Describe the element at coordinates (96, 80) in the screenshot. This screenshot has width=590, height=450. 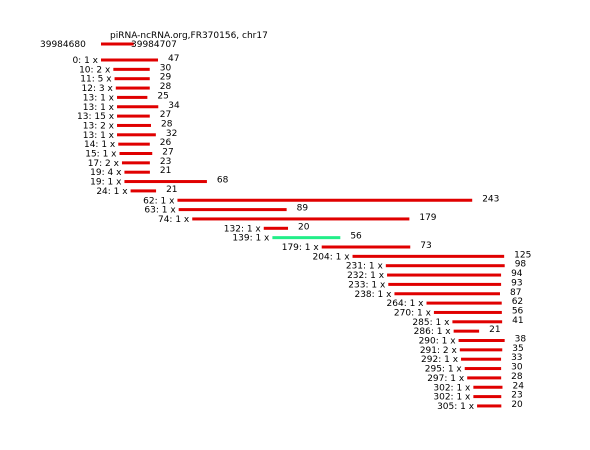
I see `read-label: 11: 5 x` at that location.